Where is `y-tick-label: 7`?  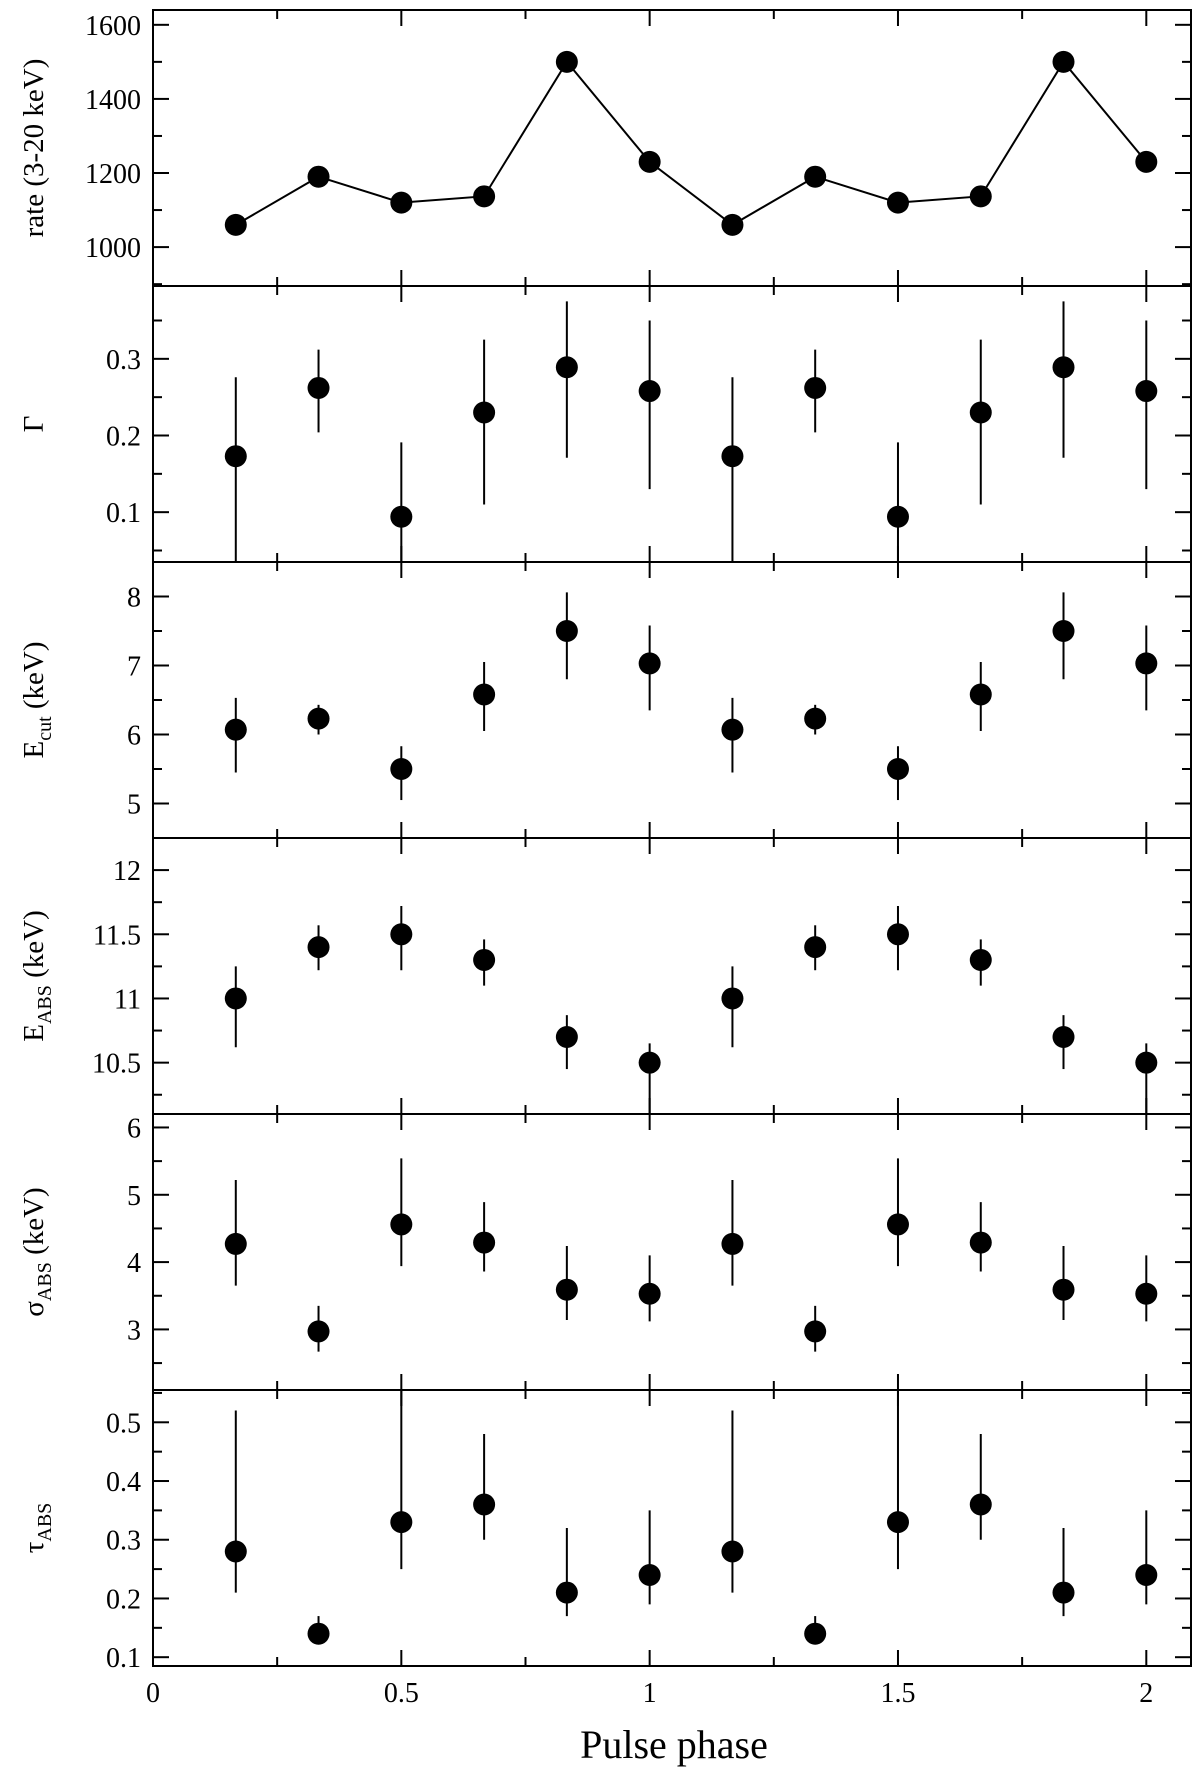 y-tick-label: 7 is located at coordinates (134, 667).